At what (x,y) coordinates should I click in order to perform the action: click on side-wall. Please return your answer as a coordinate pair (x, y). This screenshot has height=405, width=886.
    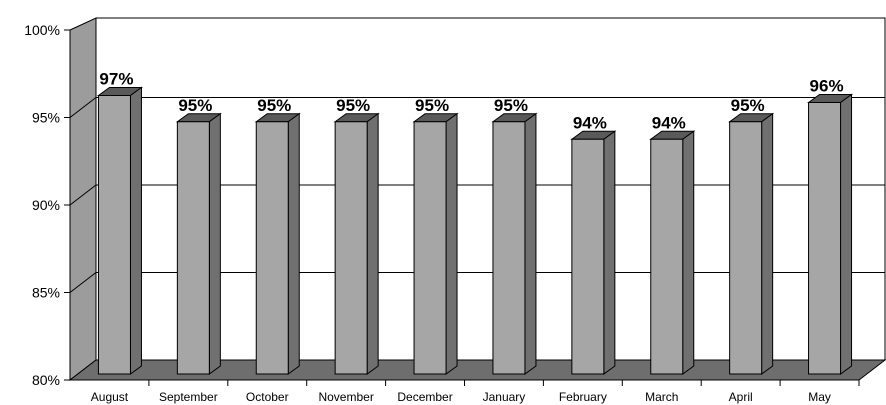
    Looking at the image, I should click on (83, 199).